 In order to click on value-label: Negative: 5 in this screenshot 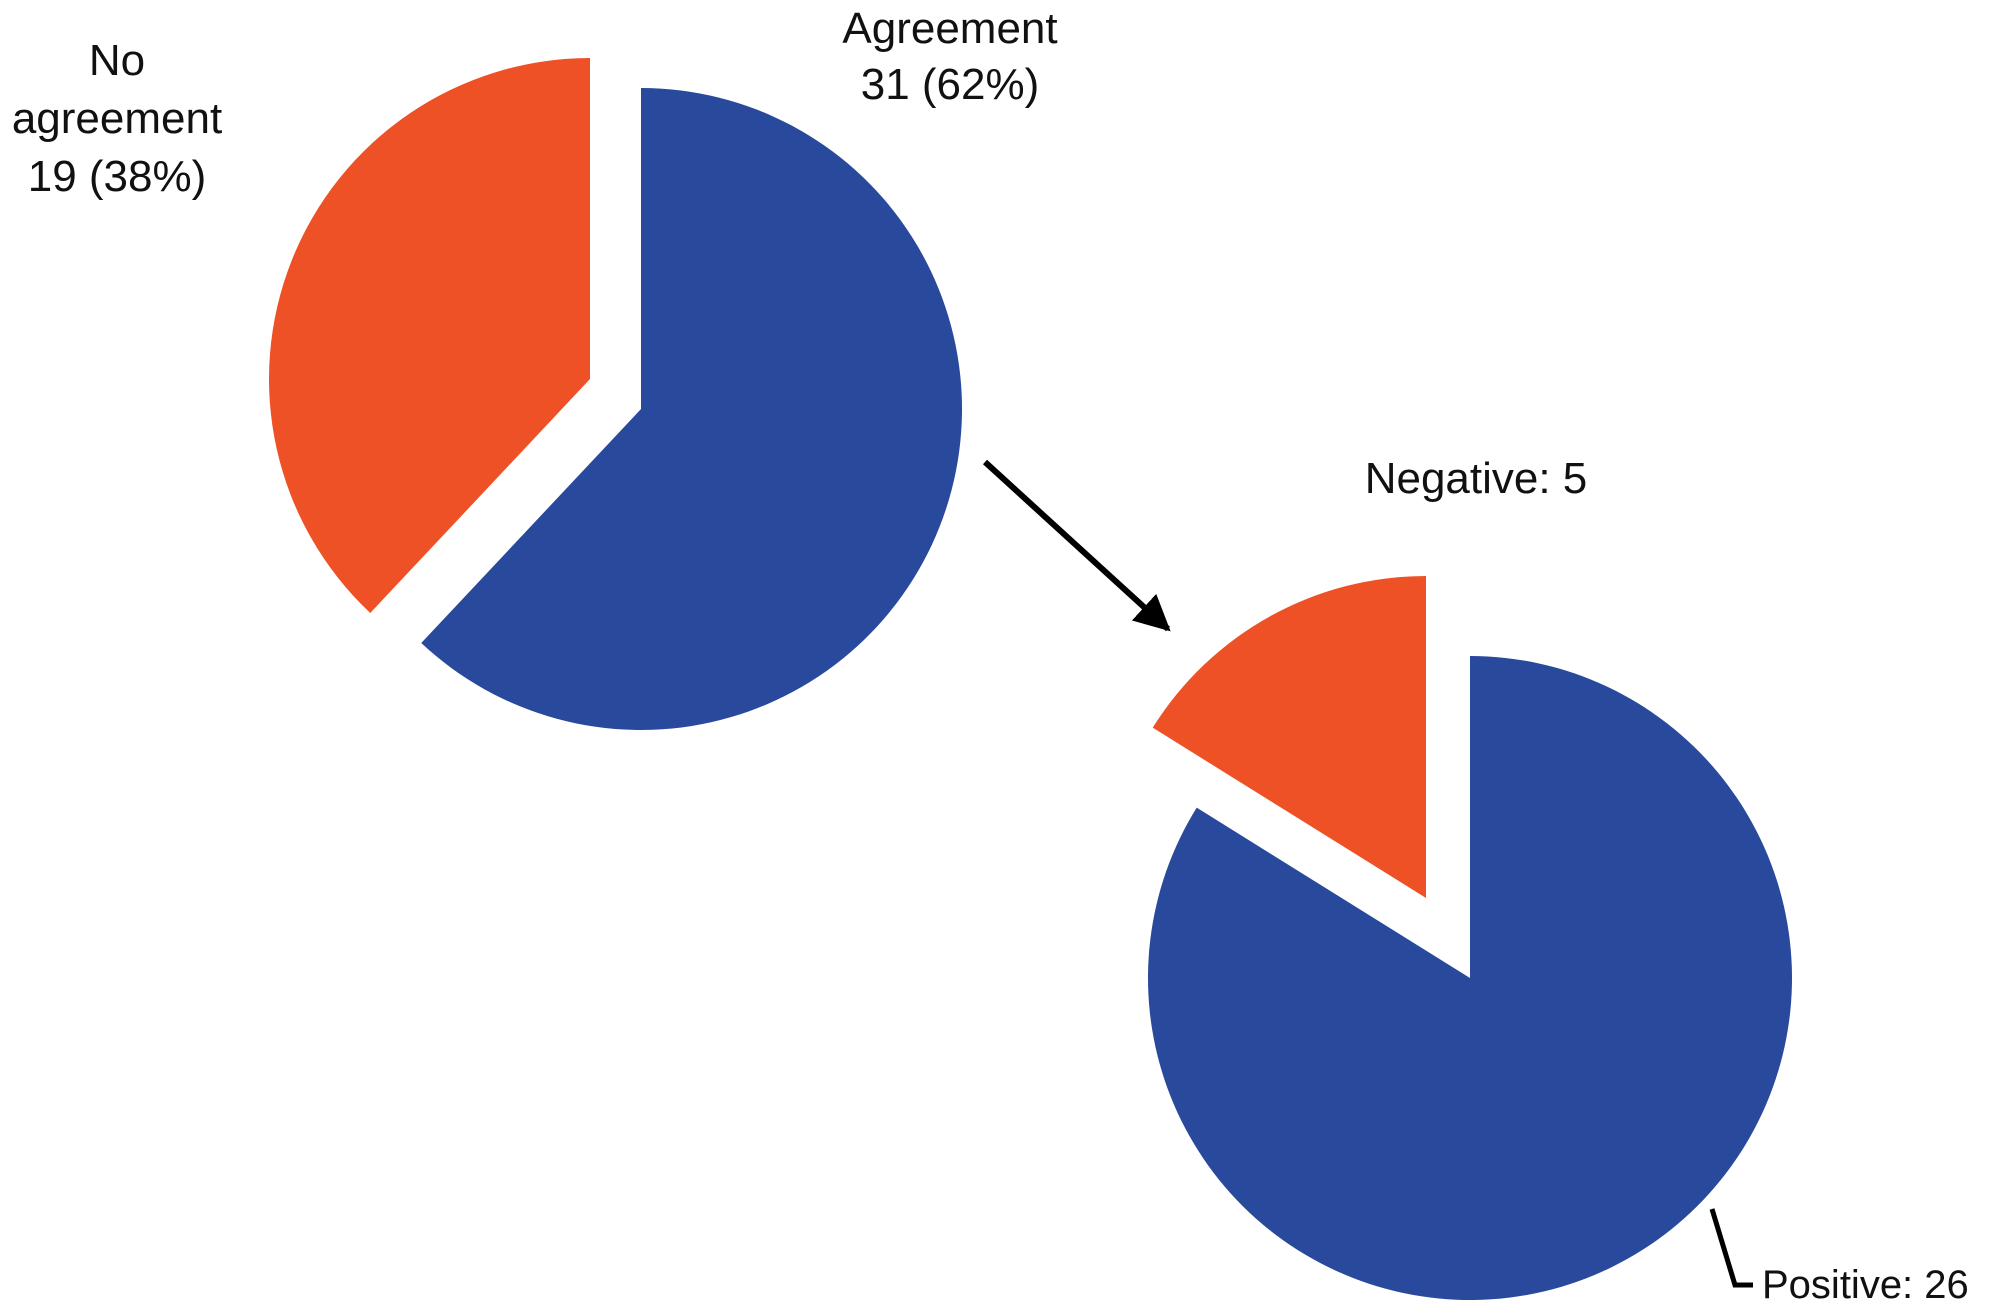, I will do `click(1476, 478)`.